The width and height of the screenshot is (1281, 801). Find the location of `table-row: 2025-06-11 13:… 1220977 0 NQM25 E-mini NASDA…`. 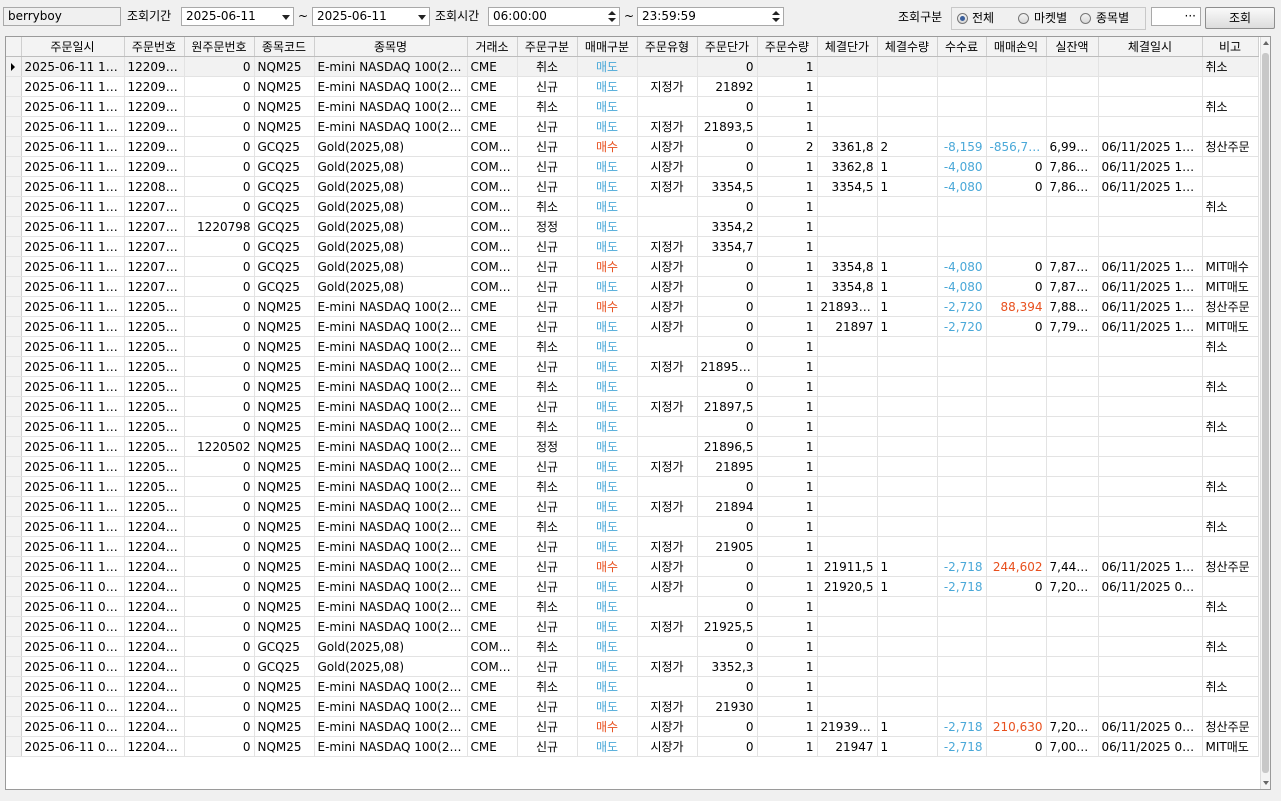

table-row: 2025-06-11 13:… 1220977 0 NQM25 E-mini NASDA… is located at coordinates (632, 126).